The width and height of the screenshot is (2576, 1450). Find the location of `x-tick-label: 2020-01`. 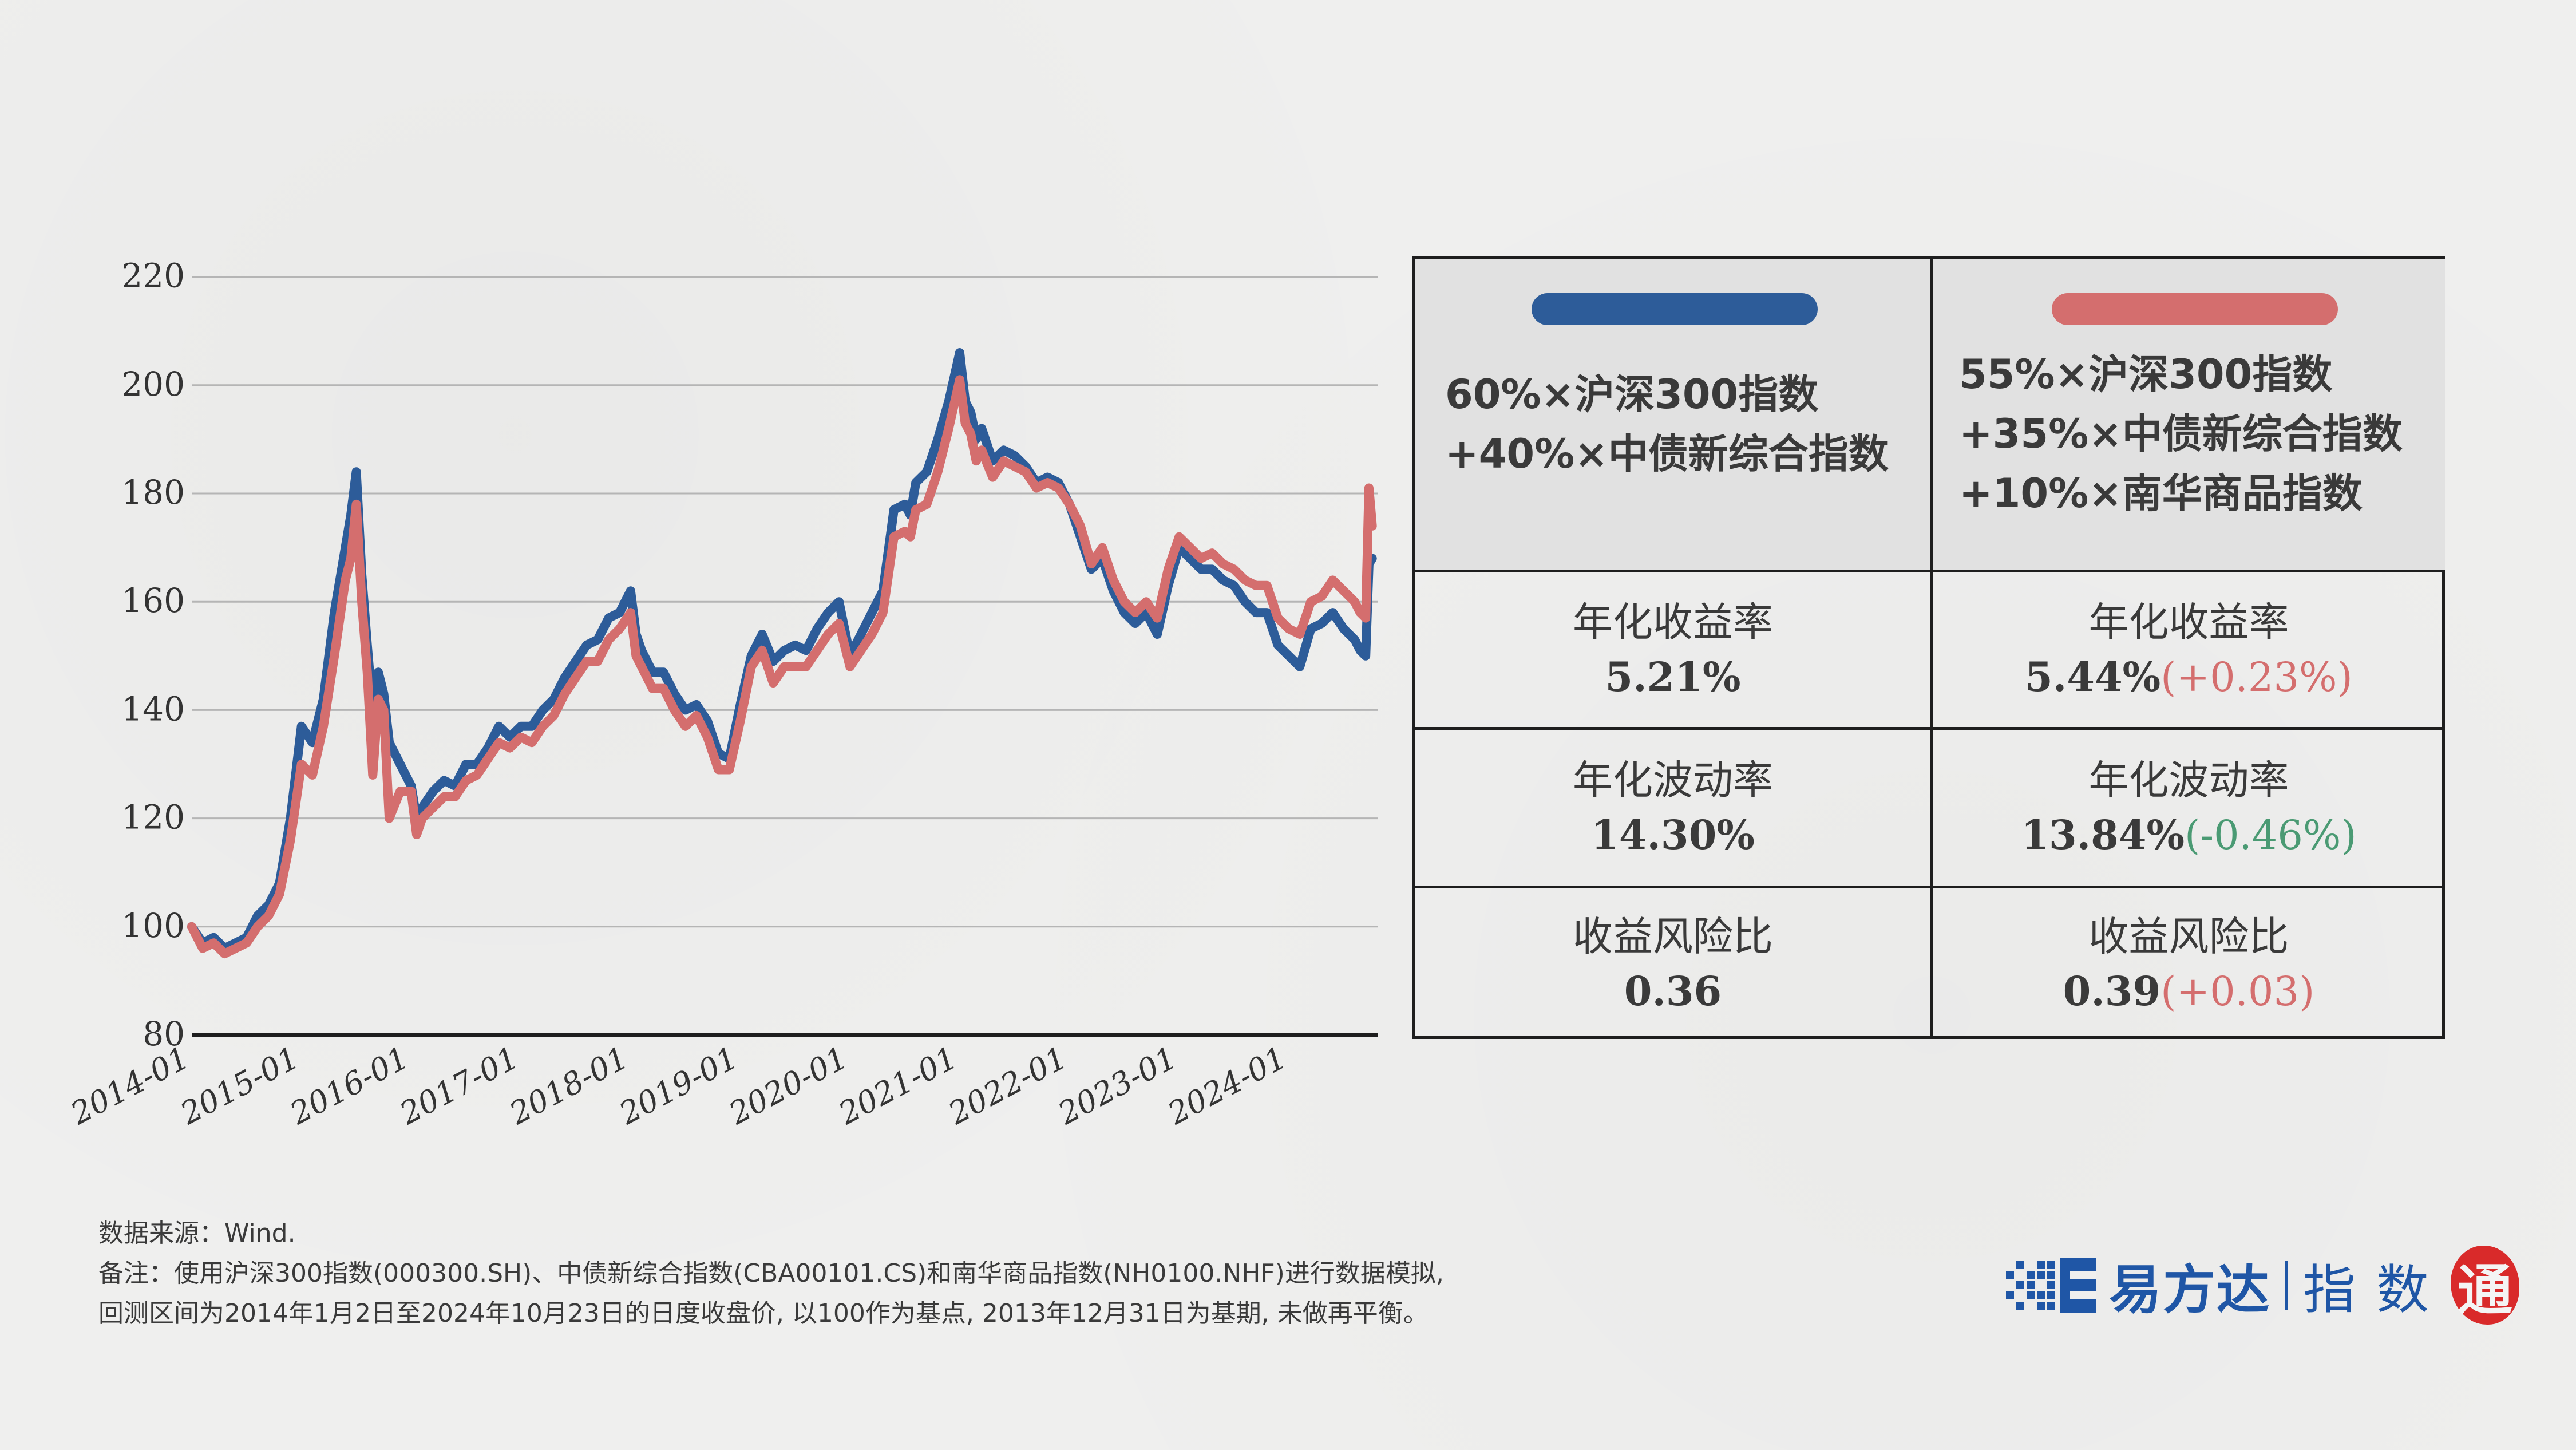

x-tick-label: 2020-01 is located at coordinates (788, 1086).